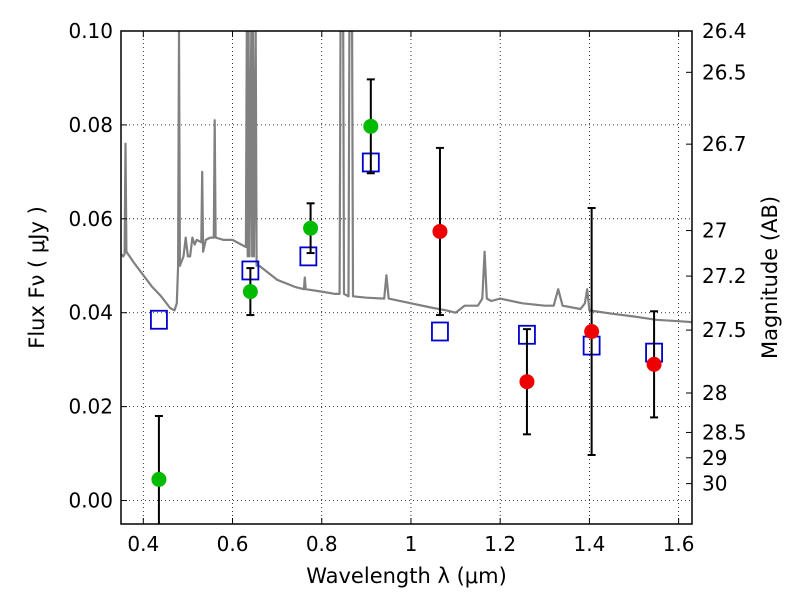 Image resolution: width=800 pixels, height=600 pixels. Describe the element at coordinates (724, 72) in the screenshot. I see `magnitude-tick-label: 26.5` at that location.